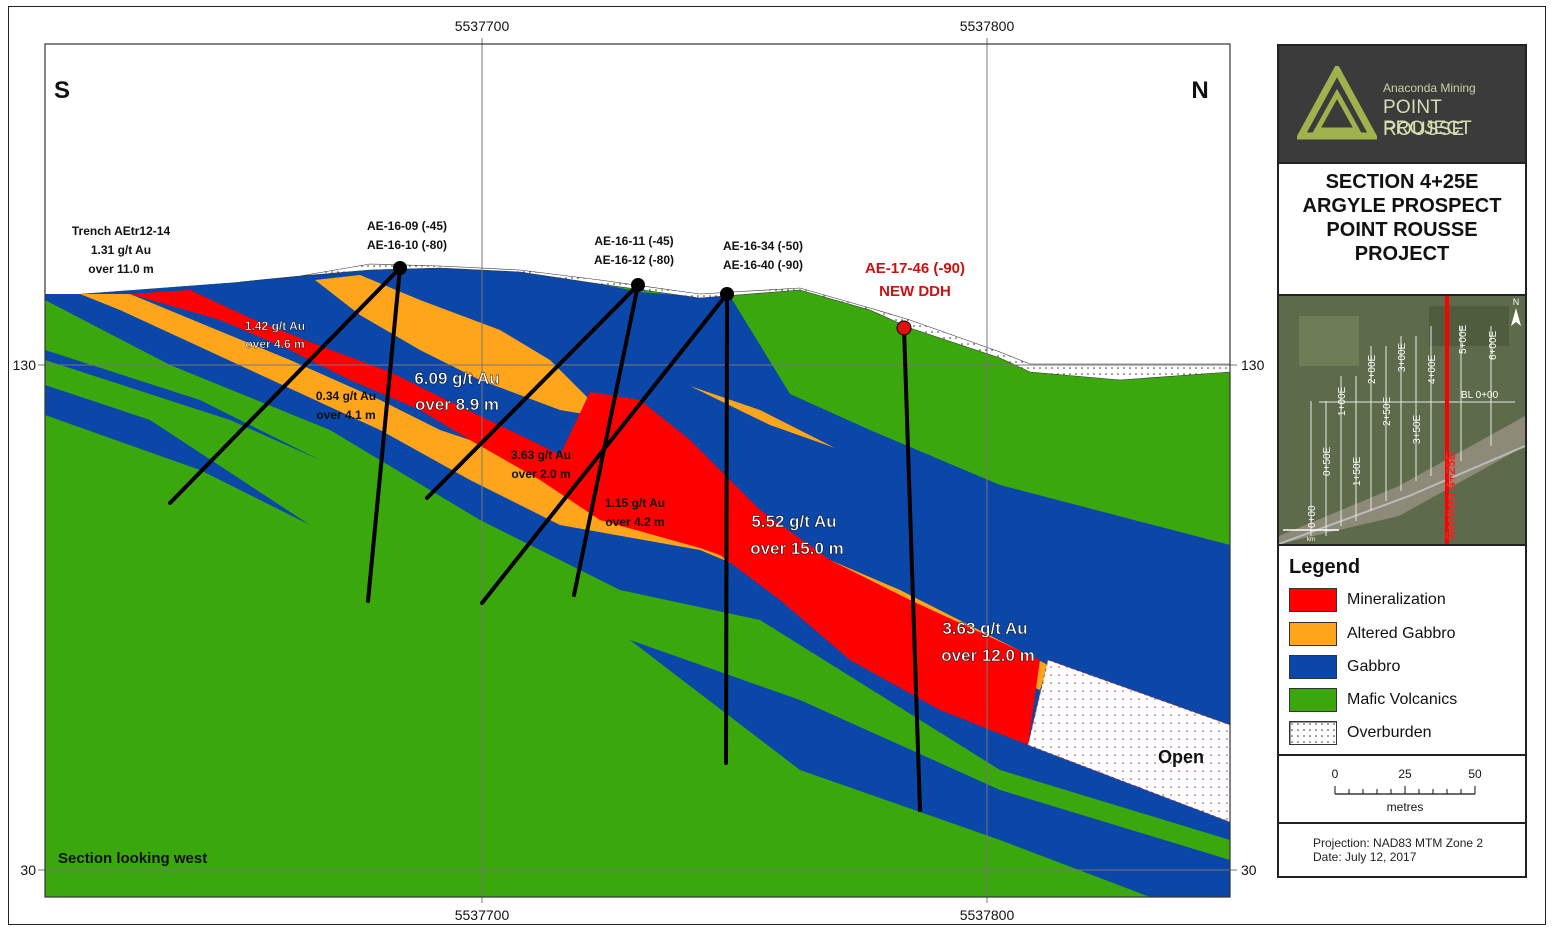  Describe the element at coordinates (1405, 774) in the screenshot. I see `scale-tick-25: 25` at that location.